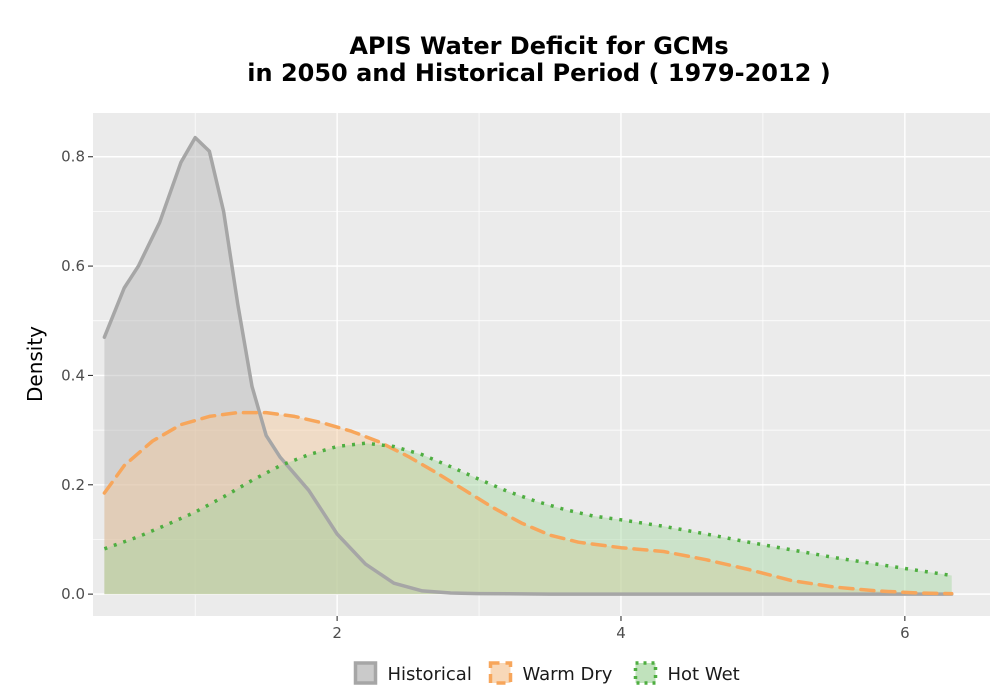  What do you see at coordinates (337, 633) in the screenshot?
I see `x-tick-label-0: 2` at bounding box center [337, 633].